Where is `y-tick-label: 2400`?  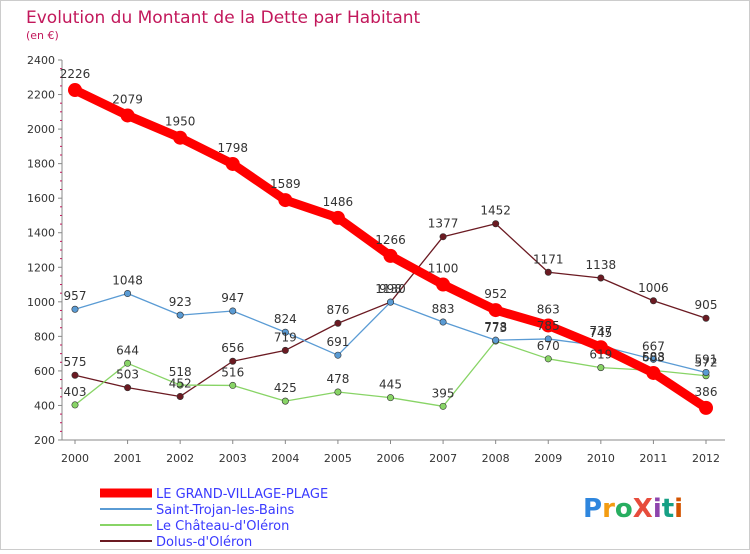 y-tick-label: 2400 is located at coordinates (41, 60).